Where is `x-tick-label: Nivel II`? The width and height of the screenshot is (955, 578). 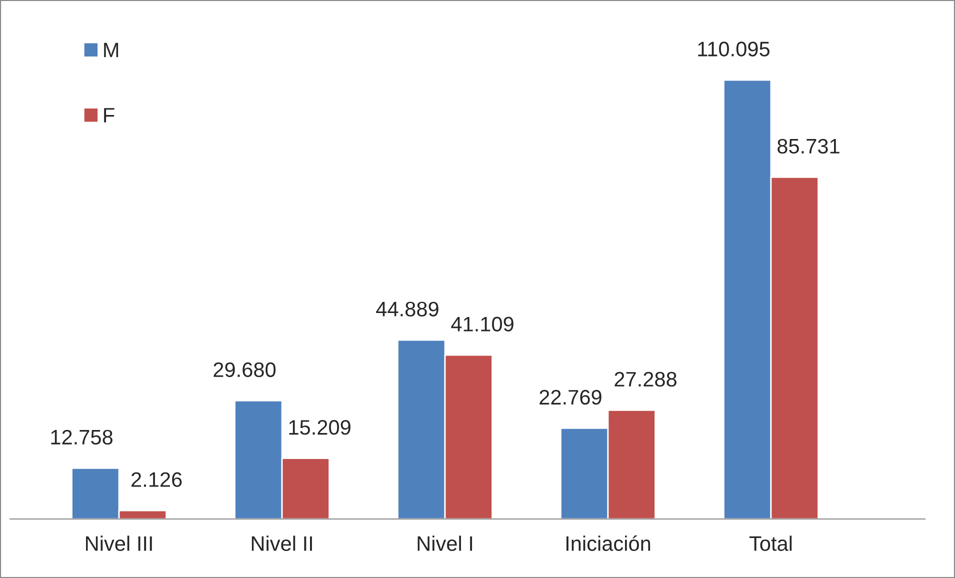 x-tick-label: Nivel II is located at coordinates (282, 543).